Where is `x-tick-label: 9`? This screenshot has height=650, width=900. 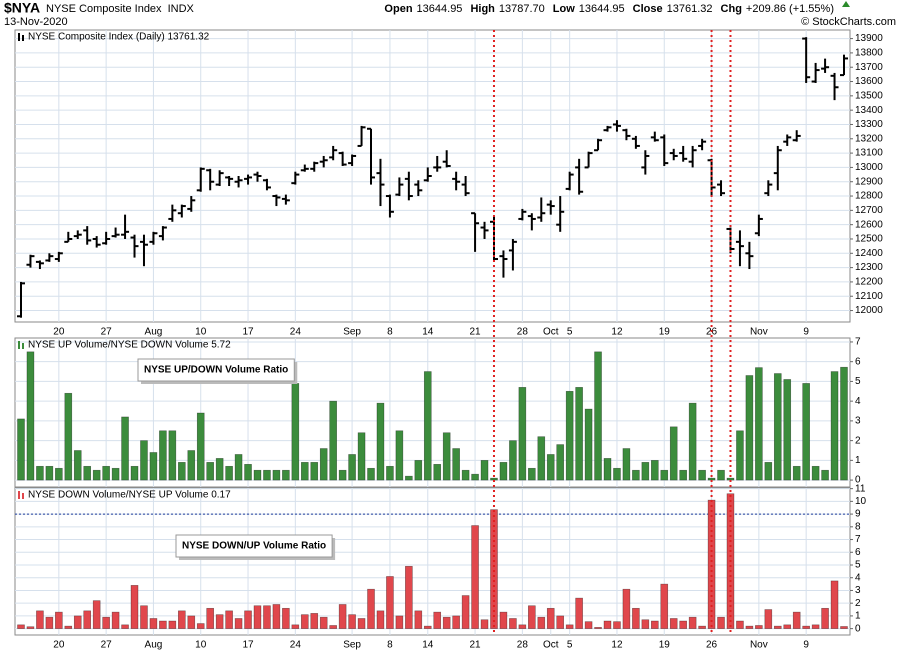
x-tick-label: 9 is located at coordinates (806, 645).